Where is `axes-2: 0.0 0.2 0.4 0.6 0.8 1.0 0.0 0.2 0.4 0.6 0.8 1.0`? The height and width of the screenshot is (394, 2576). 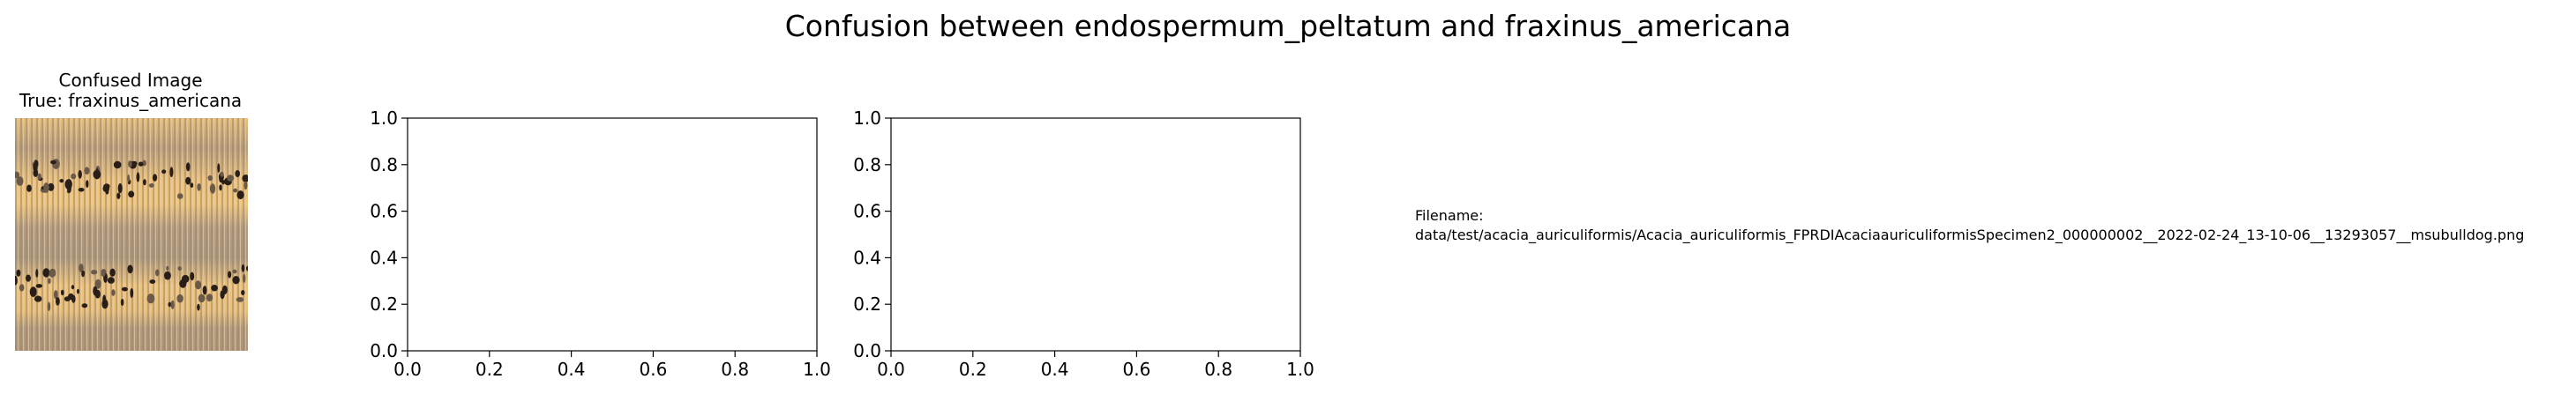
axes-2: 0.0 0.2 0.4 0.6 0.8 1.0 0.0 0.2 0.4 0.6 0.8 1.0 is located at coordinates (1083, 244).